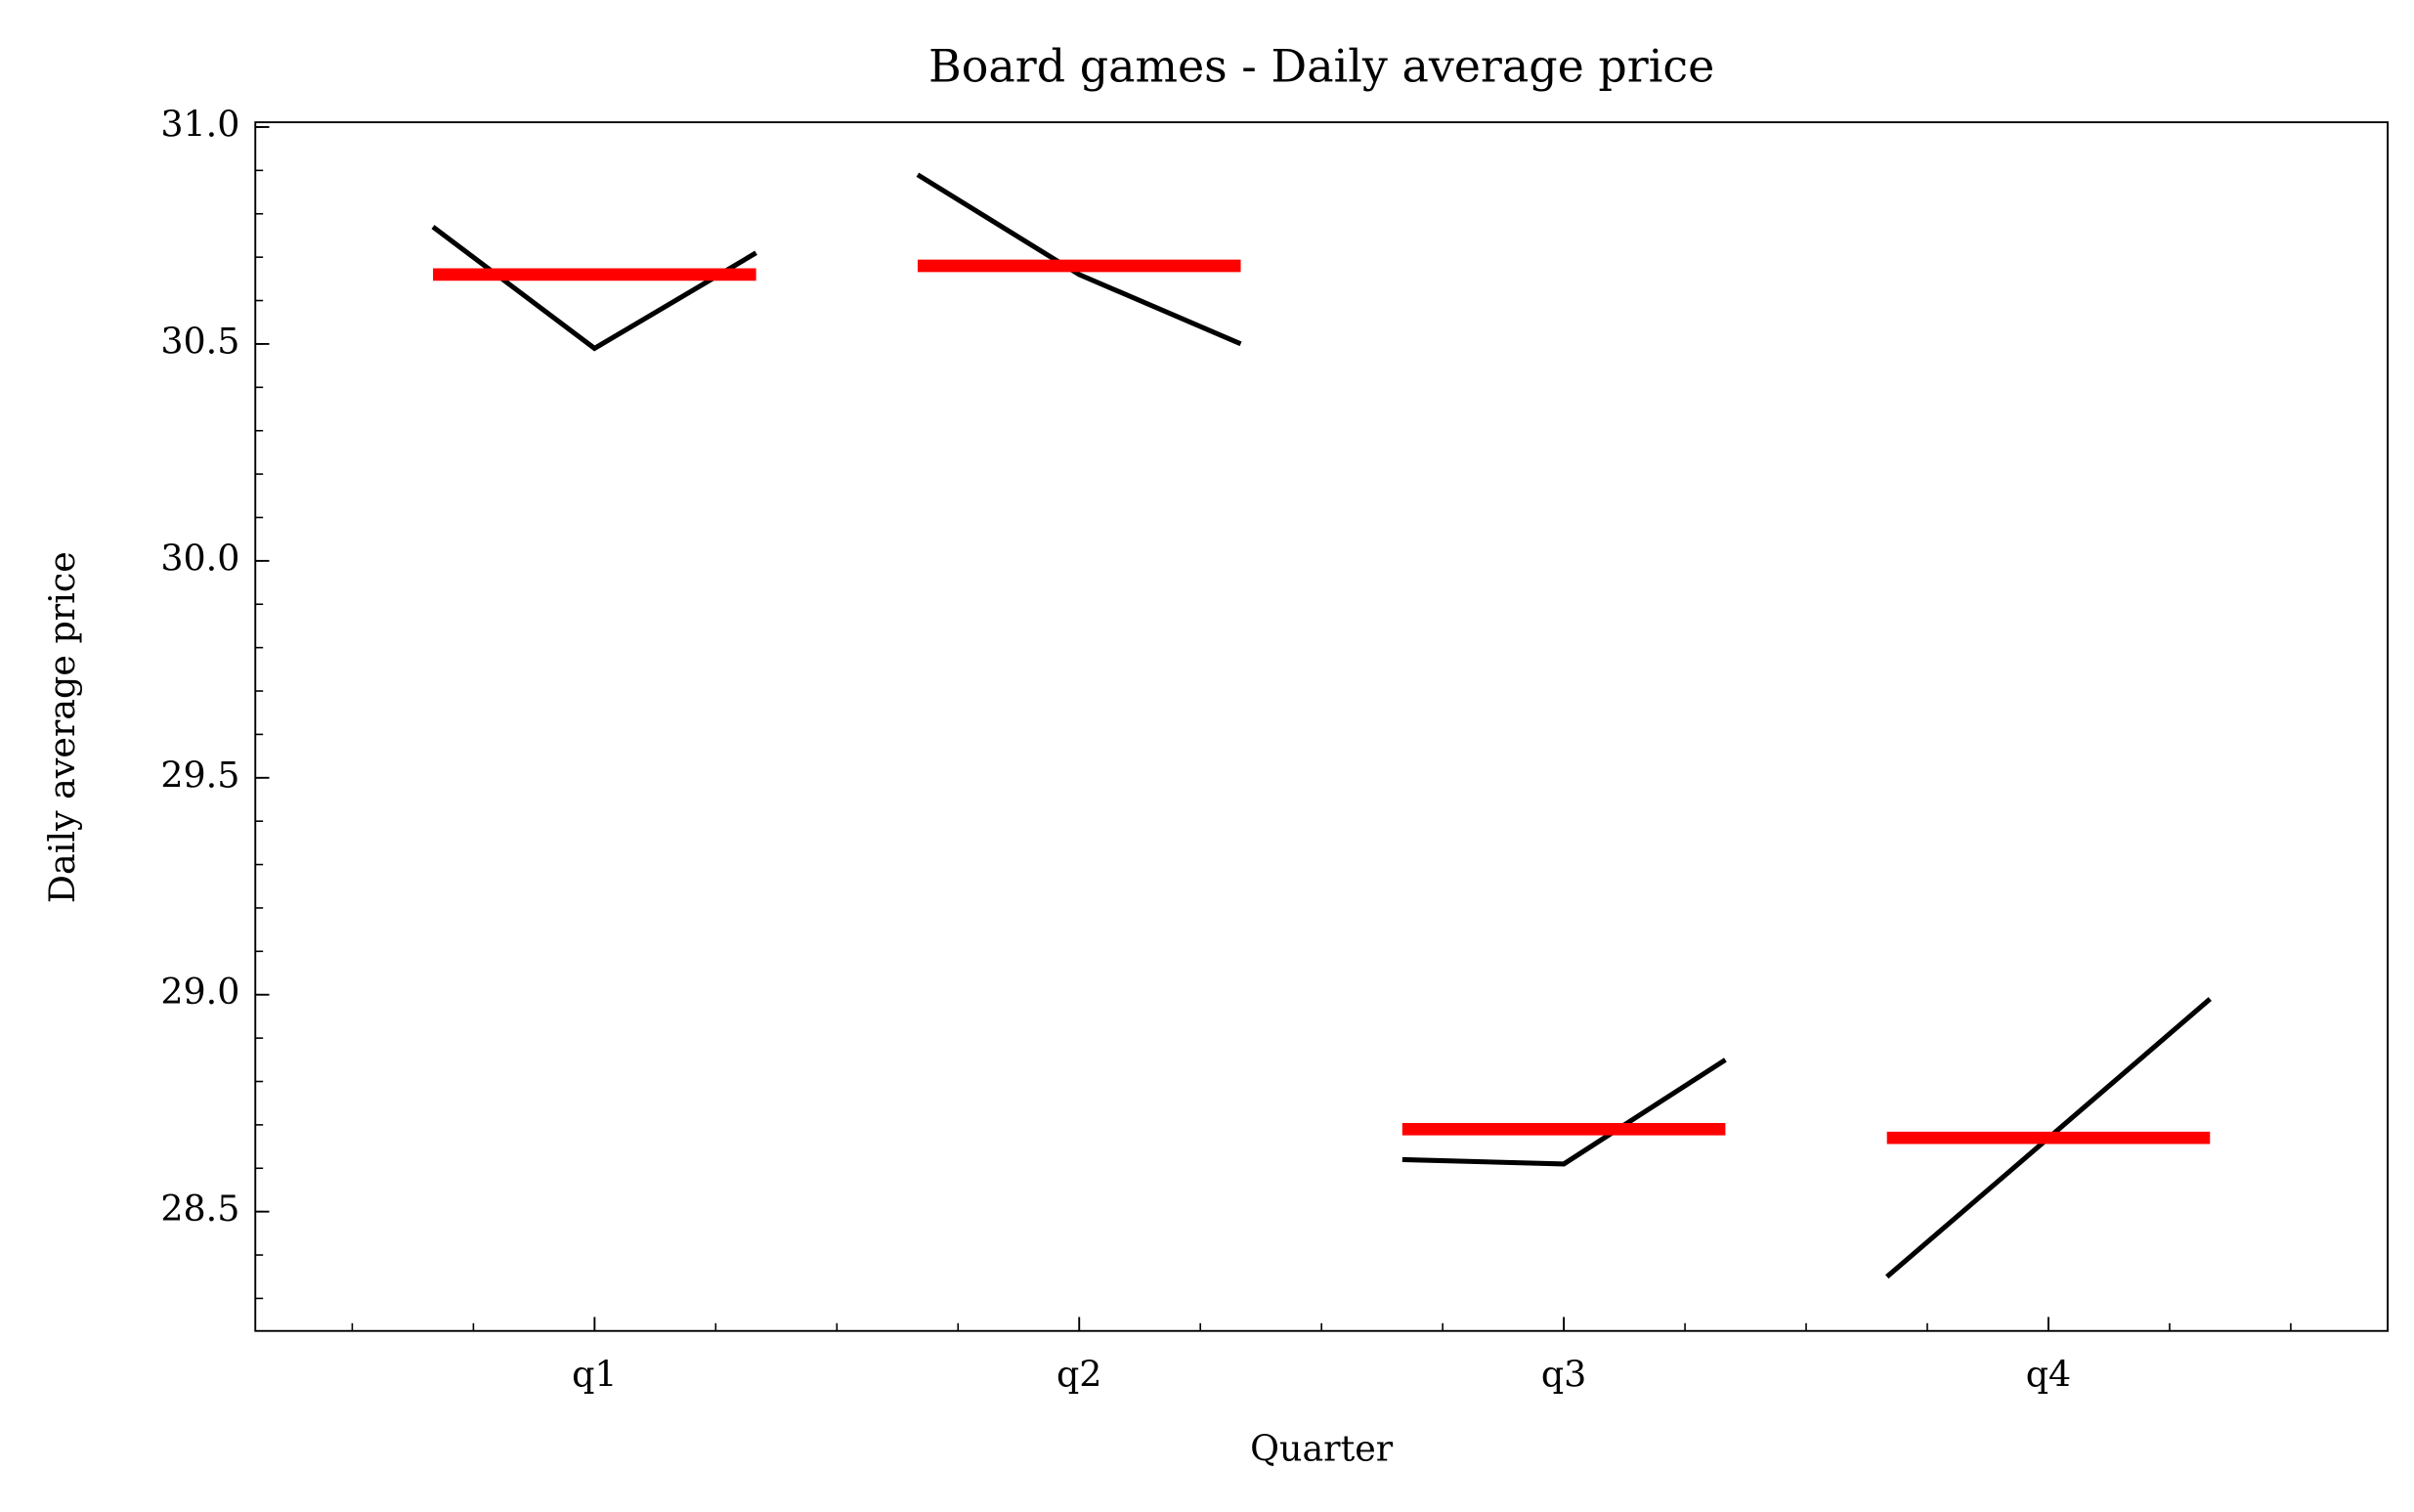  What do you see at coordinates (1563, 1375) in the screenshot?
I see `x-tick-label: q3` at bounding box center [1563, 1375].